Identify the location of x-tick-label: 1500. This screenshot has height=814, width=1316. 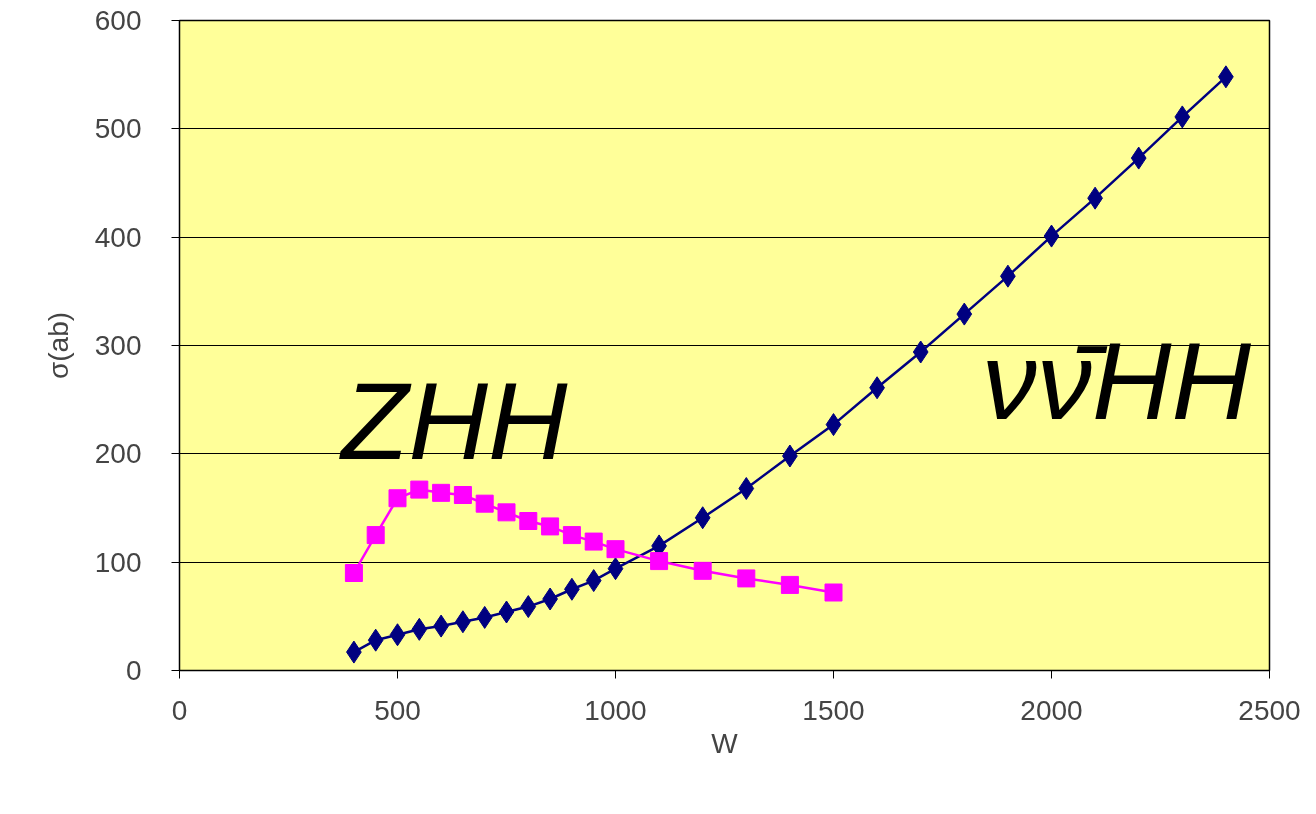
(833, 710).